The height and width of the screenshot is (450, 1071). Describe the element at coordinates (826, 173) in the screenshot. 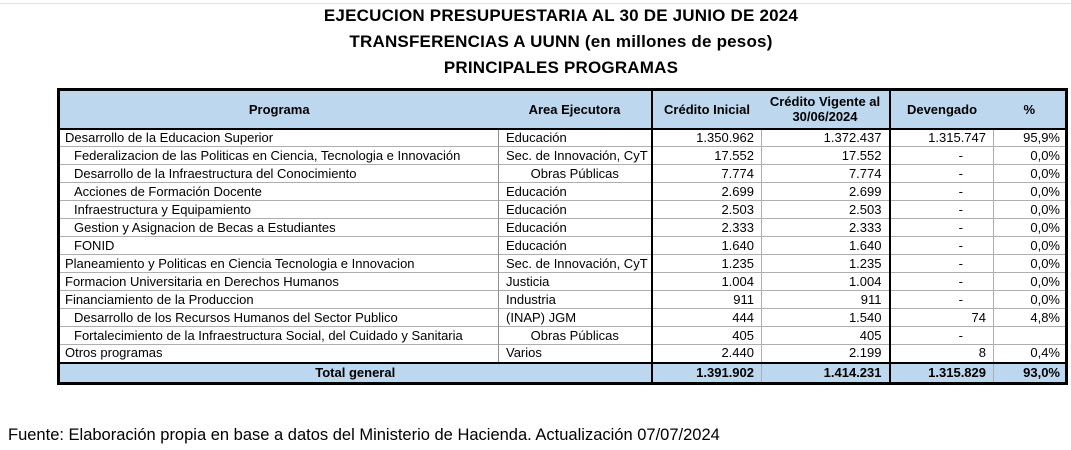

I see `cell-credito-vigente: 7.774` at that location.